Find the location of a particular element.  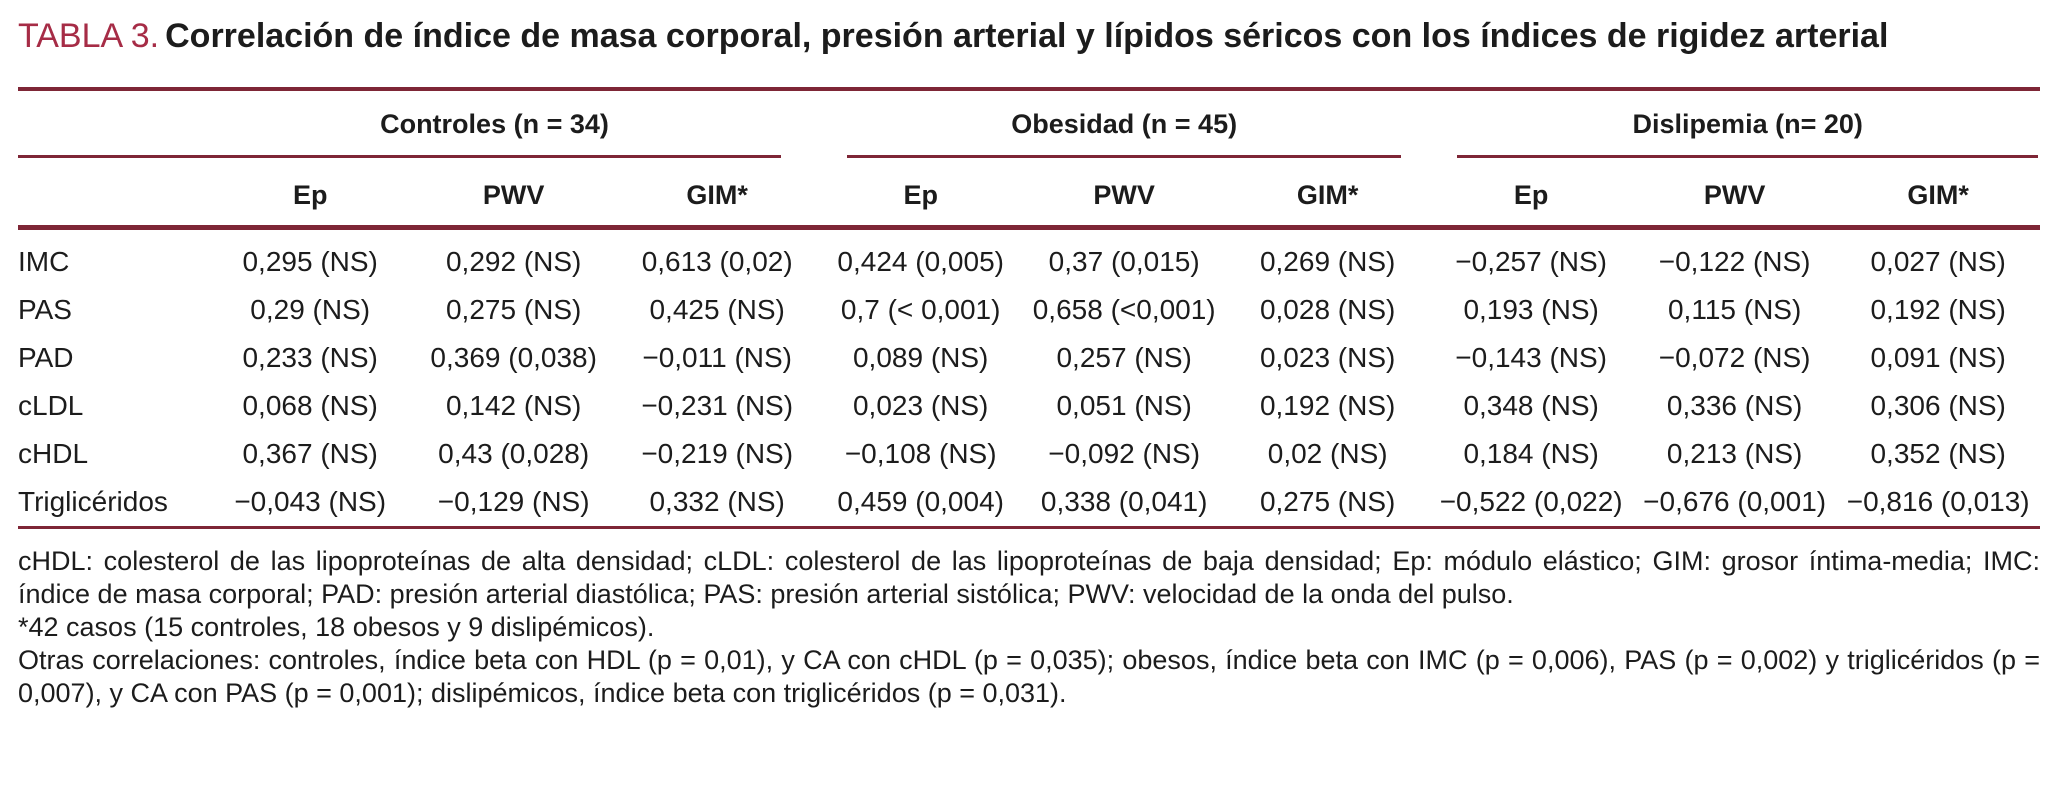

group-header-obesidad: Obesidad (n = 45) is located at coordinates (1124, 122).